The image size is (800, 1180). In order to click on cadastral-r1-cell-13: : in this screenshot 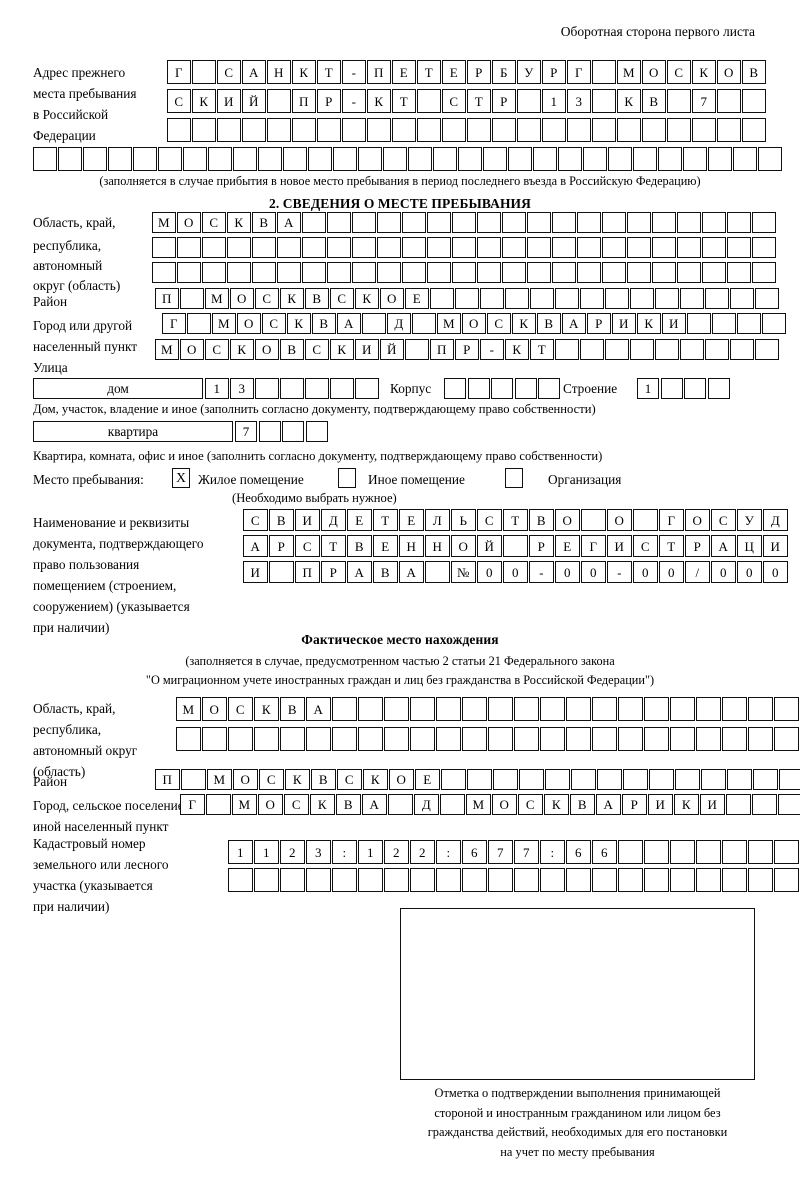, I will do `click(552, 852)`.